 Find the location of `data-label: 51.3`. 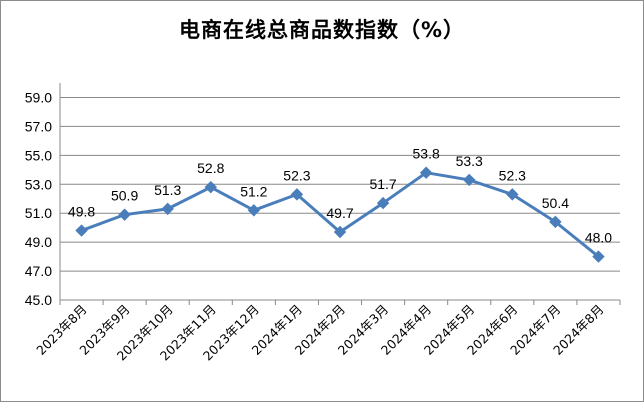

data-label: 51.3 is located at coordinates (167, 190).